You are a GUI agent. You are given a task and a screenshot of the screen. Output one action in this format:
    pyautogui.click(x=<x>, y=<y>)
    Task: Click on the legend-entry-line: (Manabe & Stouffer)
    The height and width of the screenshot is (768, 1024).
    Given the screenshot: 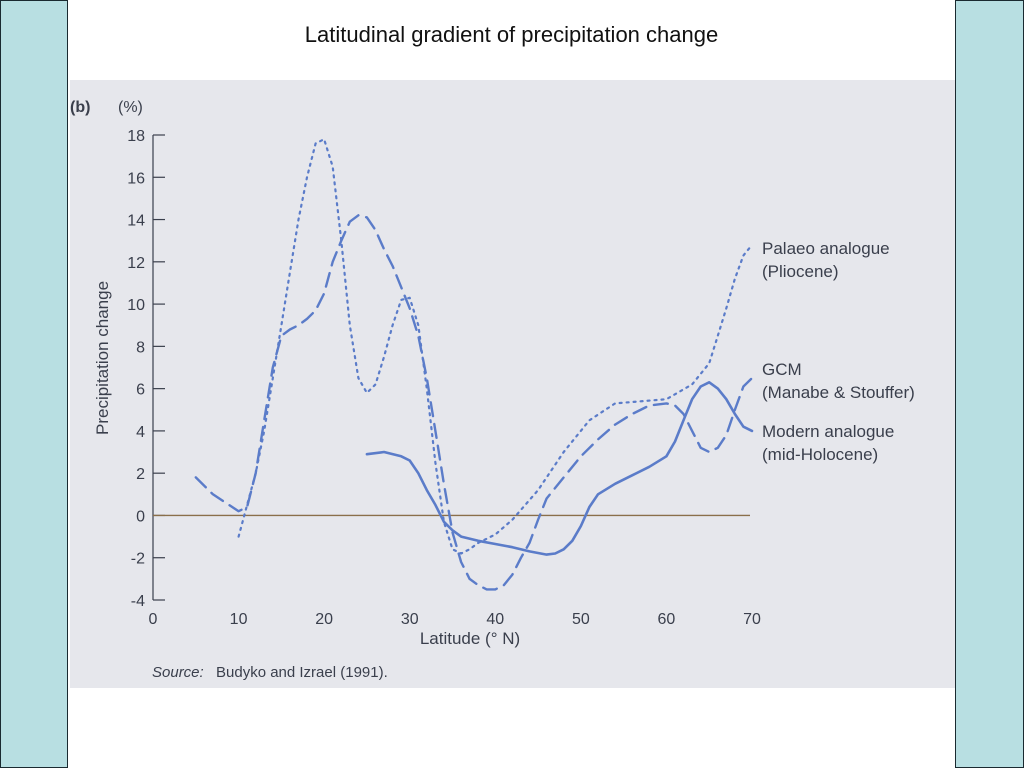 What is the action you would take?
    pyautogui.click(x=838, y=392)
    